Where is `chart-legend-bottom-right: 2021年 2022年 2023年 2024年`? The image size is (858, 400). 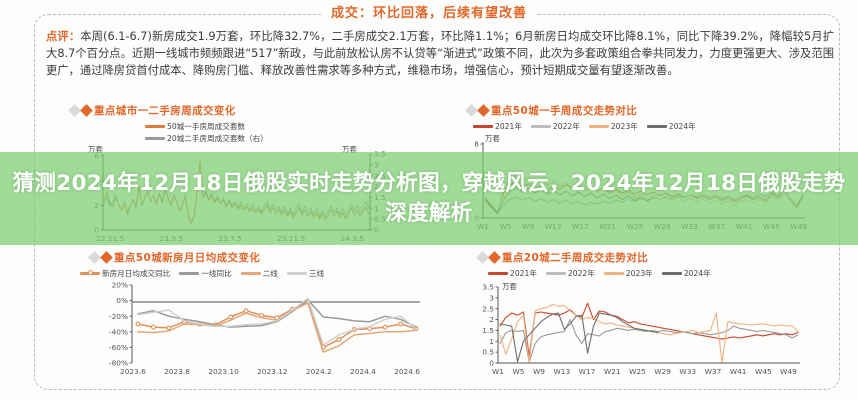
chart-legend-bottom-right: 2021年 2022年 2023年 2024年 is located at coordinates (659, 273).